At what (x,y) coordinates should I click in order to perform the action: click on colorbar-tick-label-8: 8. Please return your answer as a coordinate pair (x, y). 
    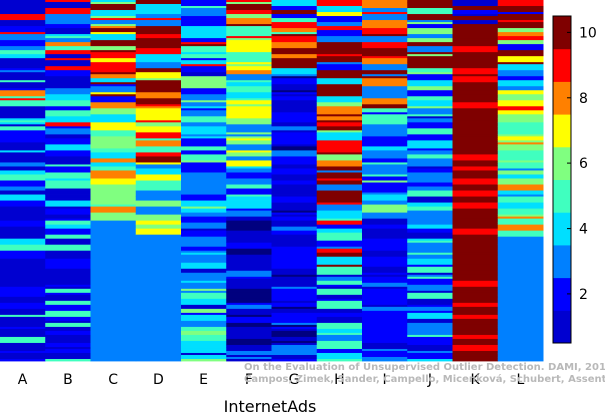
    Looking at the image, I should click on (583, 99).